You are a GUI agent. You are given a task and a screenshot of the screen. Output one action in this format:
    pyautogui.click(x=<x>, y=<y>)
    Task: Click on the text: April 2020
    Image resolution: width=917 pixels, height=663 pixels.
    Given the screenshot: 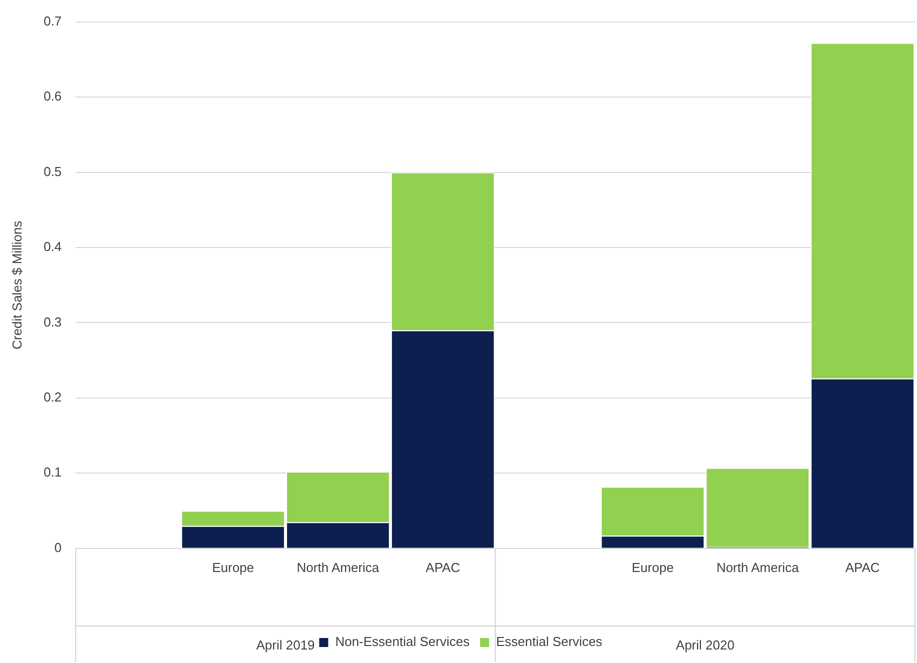 What is the action you would take?
    pyautogui.click(x=705, y=645)
    